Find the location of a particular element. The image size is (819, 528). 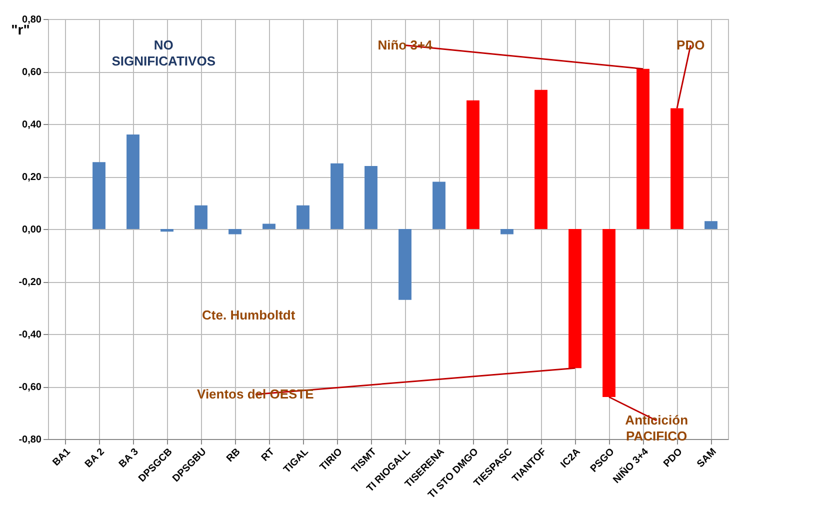

annotation: NO SIGNIFICATIVOS is located at coordinates (164, 52).